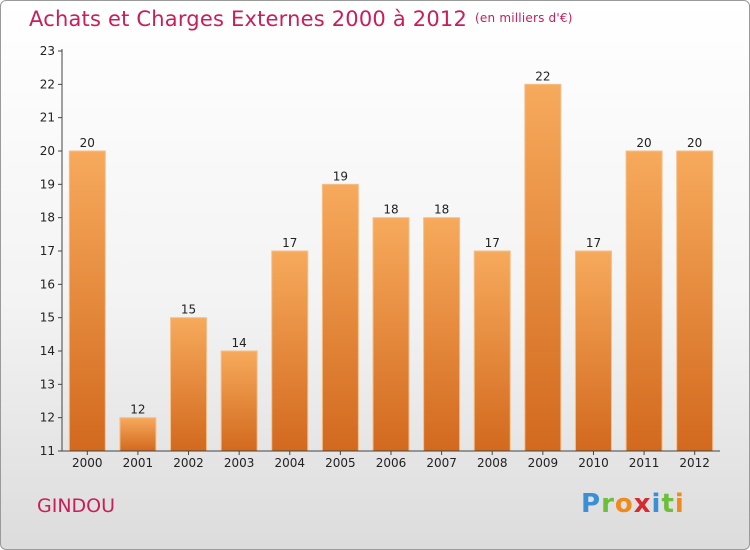  What do you see at coordinates (542, 76) in the screenshot?
I see `bar-value-label: 22` at bounding box center [542, 76].